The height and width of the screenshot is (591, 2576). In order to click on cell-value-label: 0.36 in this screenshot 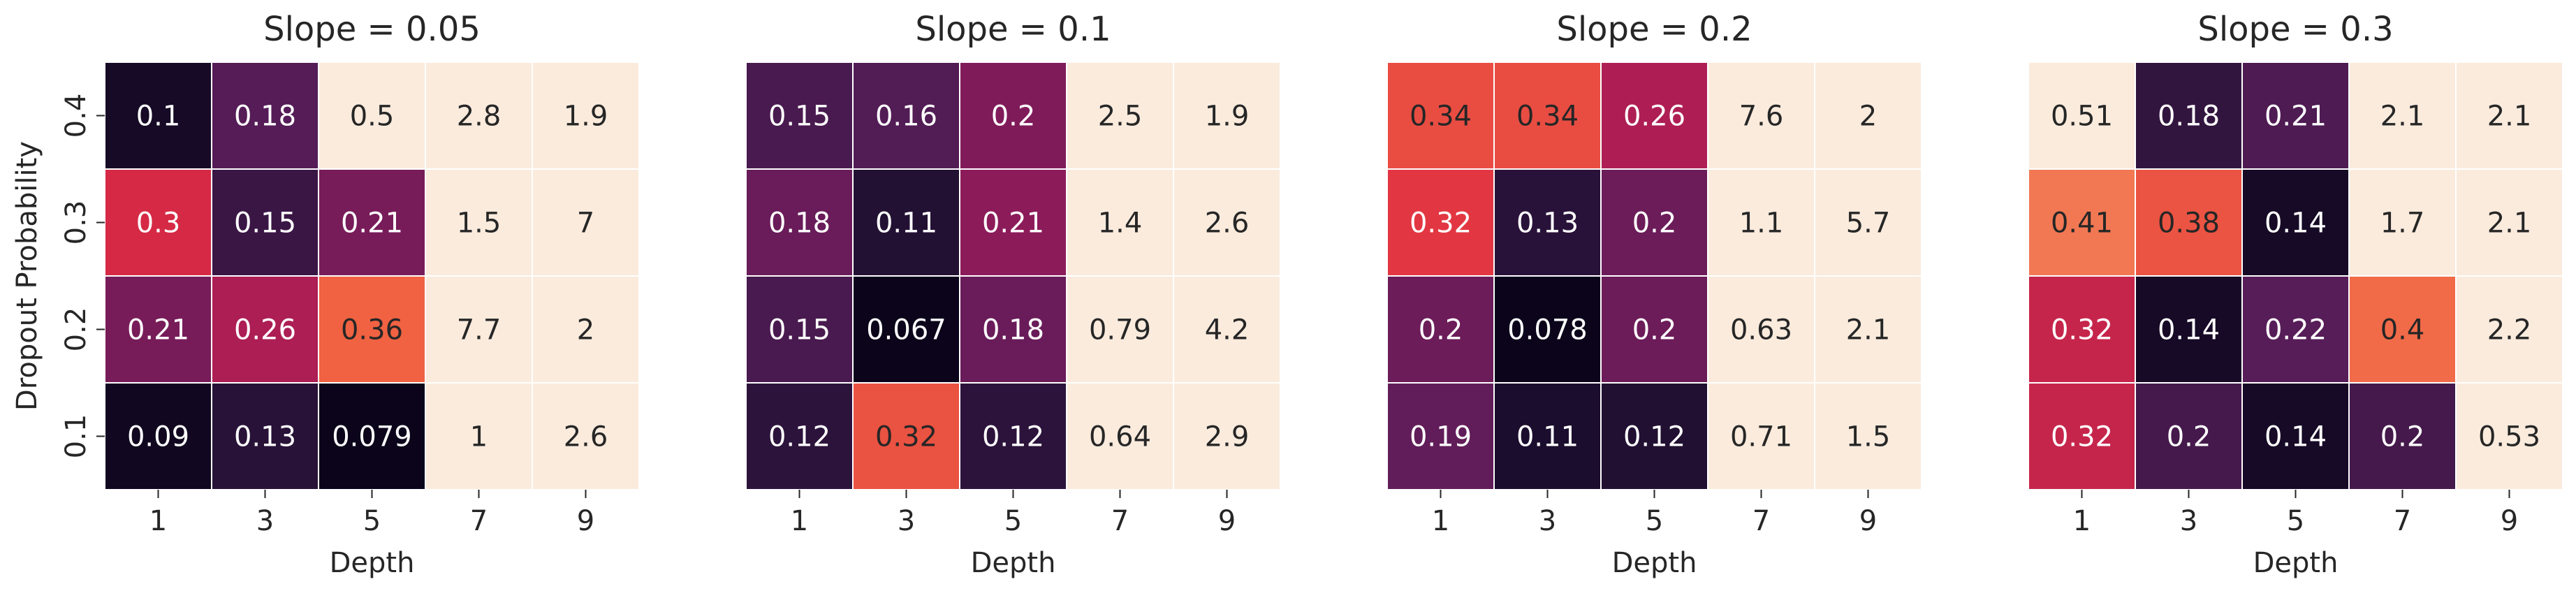, I will do `click(372, 330)`.